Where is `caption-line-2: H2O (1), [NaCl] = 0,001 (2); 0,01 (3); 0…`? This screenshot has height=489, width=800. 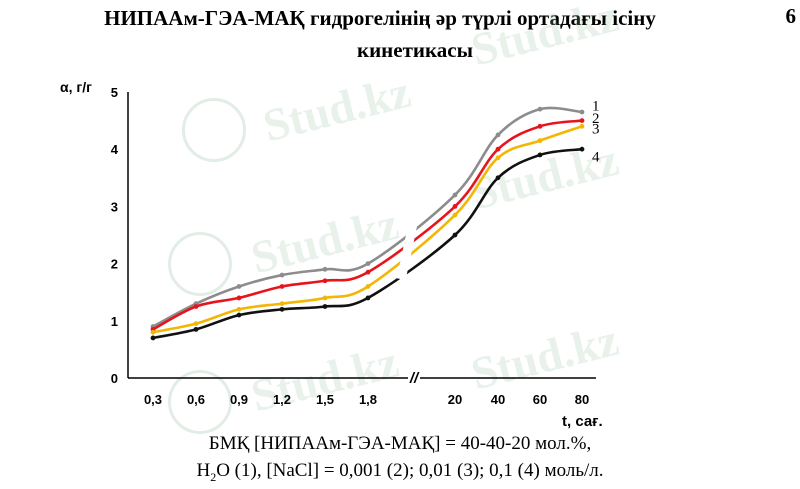
caption-line-2: H2O (1), [NaCl] = 0,001 (2); 0,01 (3); 0… is located at coordinates (400, 474).